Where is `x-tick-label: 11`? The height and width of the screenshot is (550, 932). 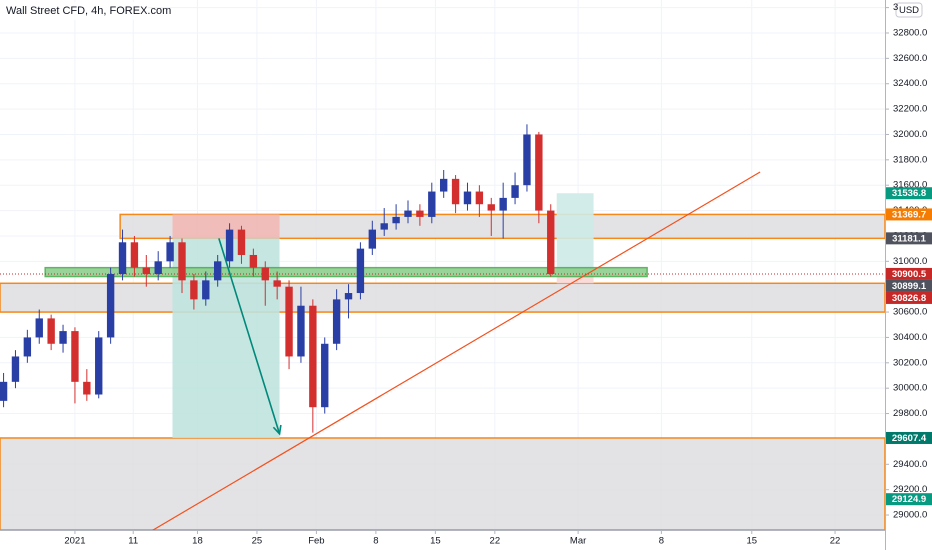 x-tick-label: 11 is located at coordinates (133, 541).